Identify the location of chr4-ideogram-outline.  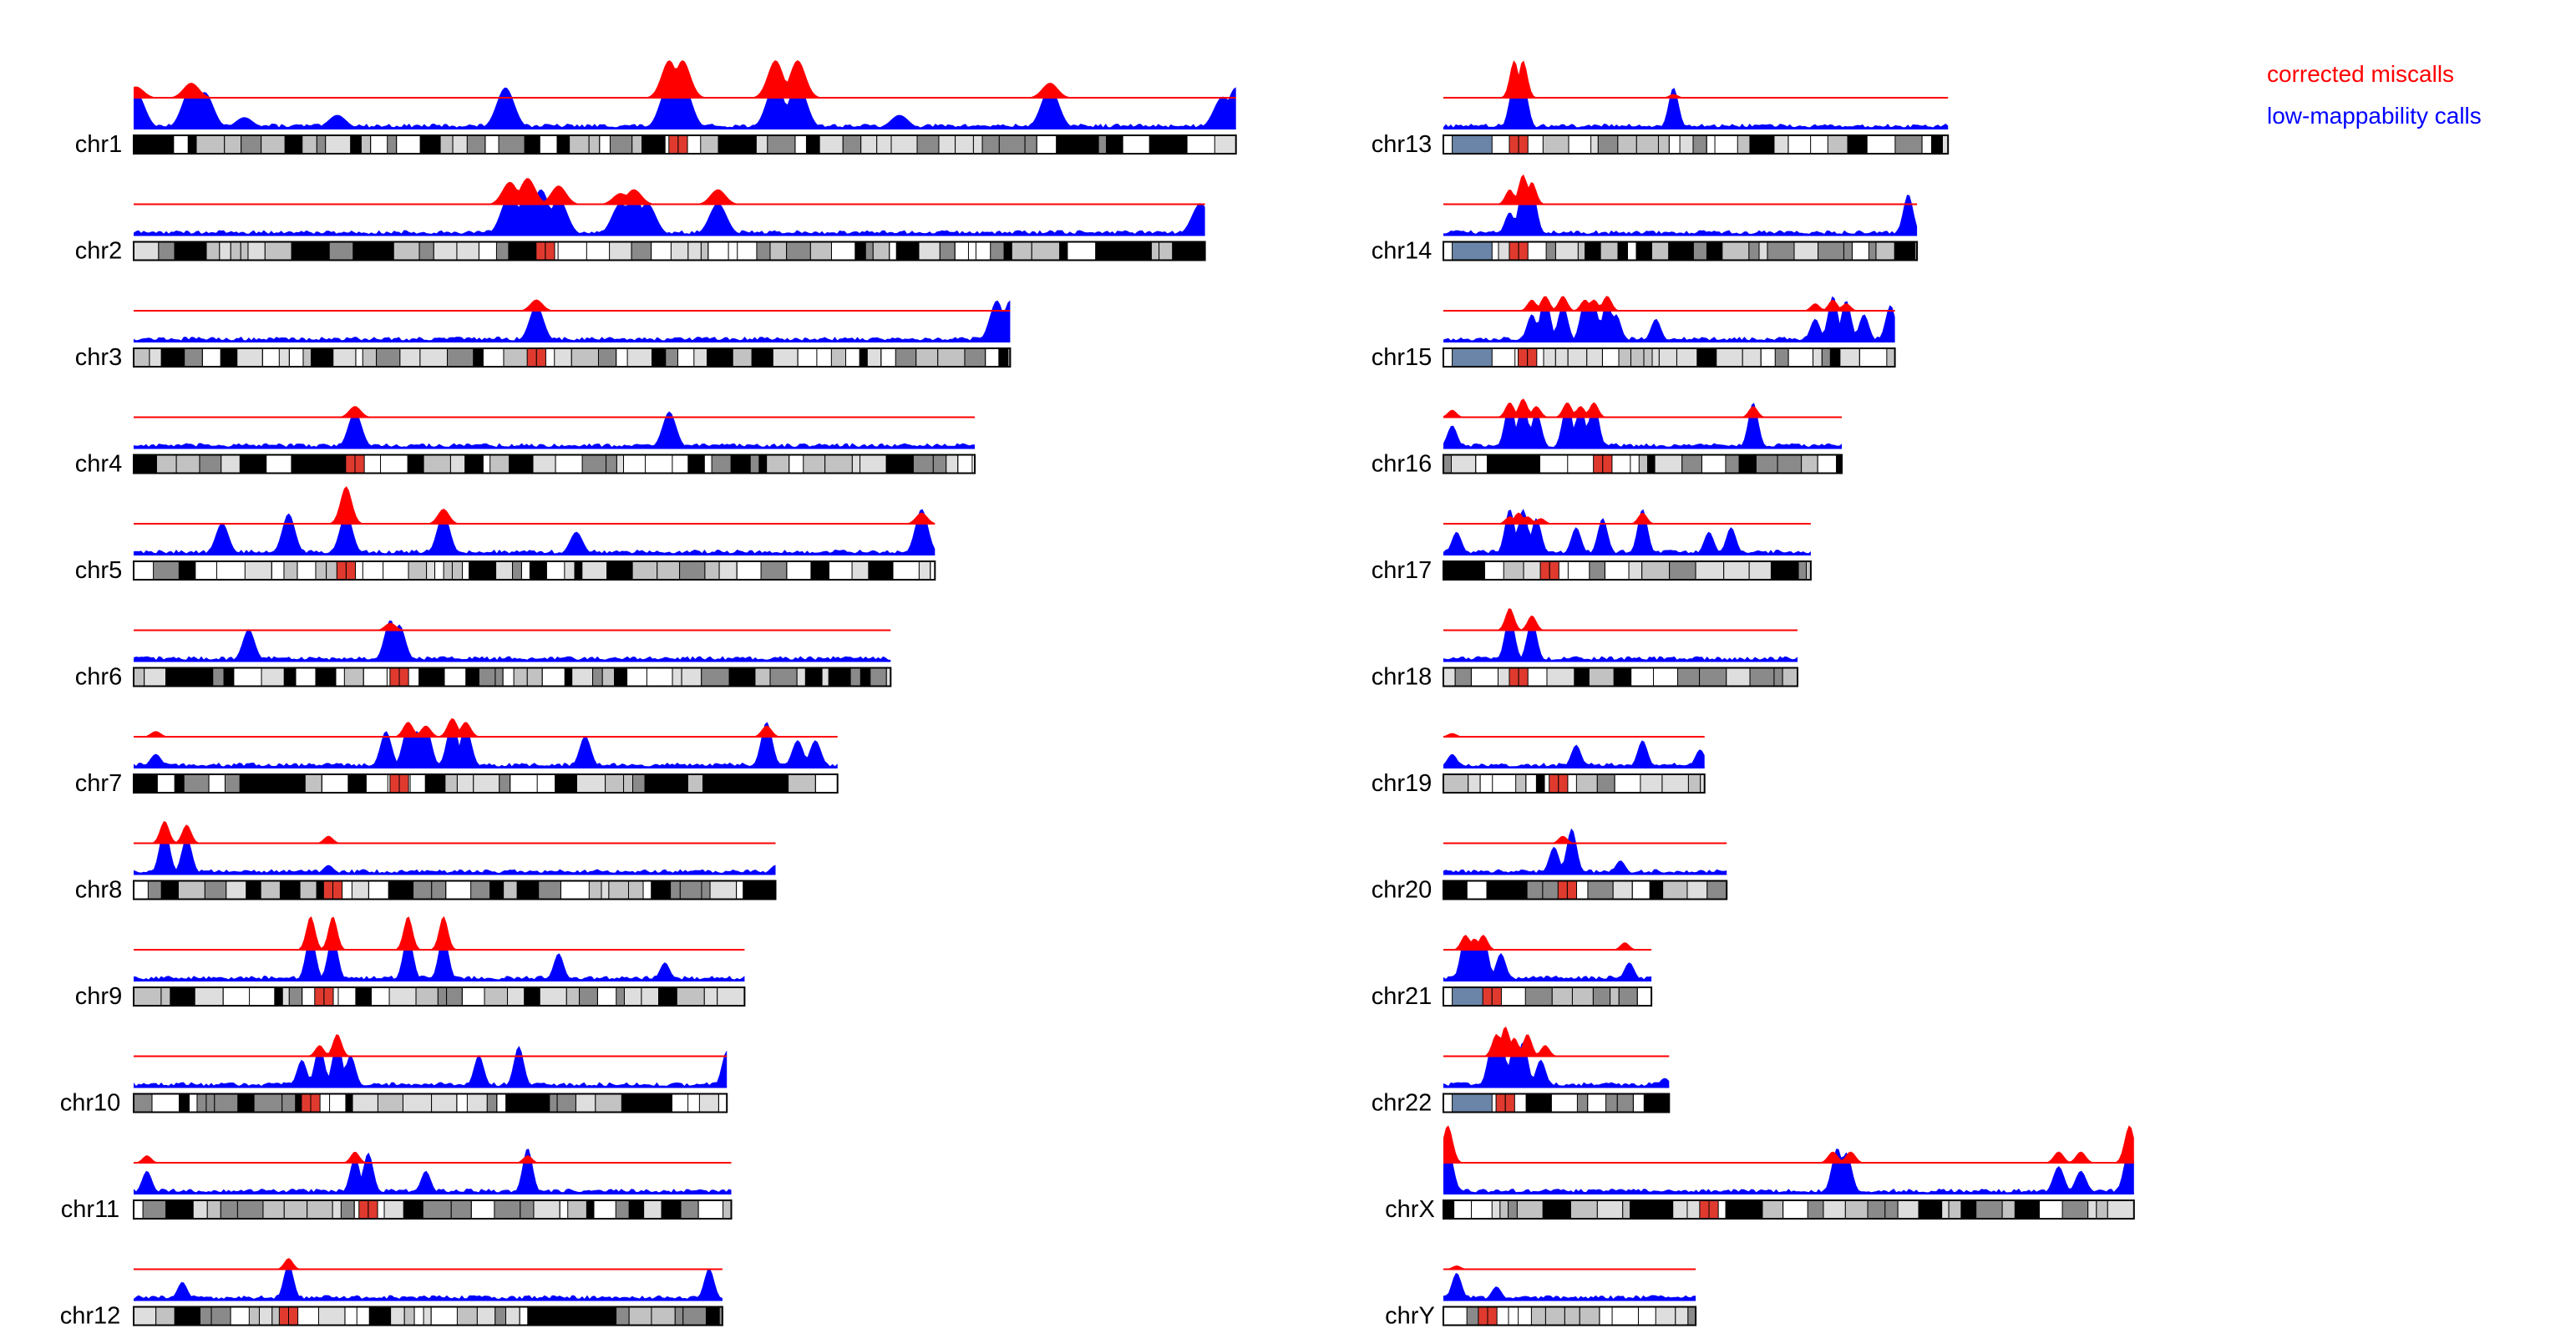
(554, 464).